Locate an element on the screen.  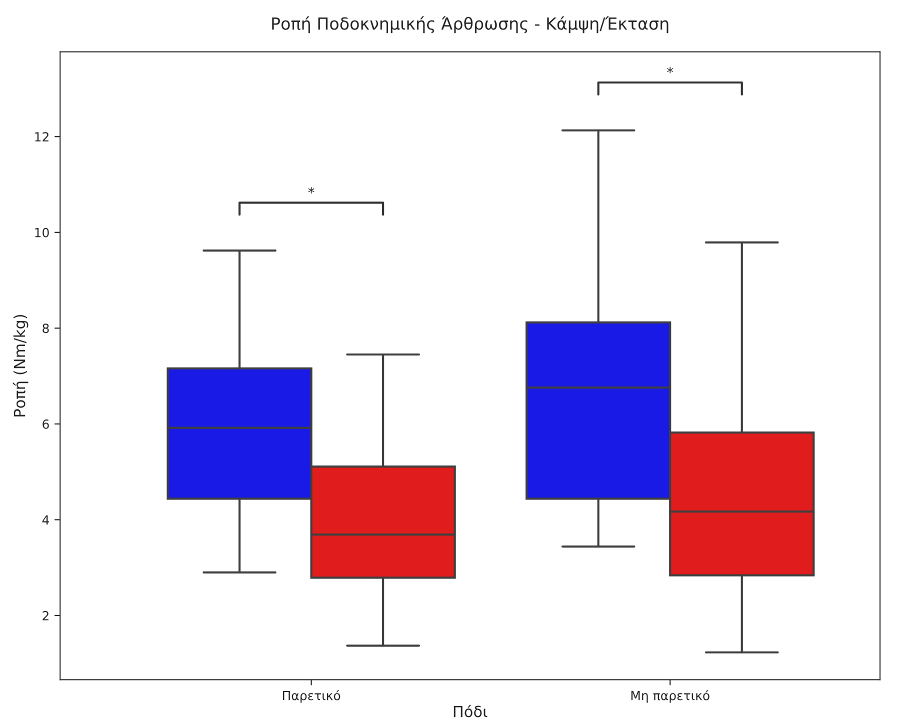
y-tick-label: 8 is located at coordinates (45, 329).